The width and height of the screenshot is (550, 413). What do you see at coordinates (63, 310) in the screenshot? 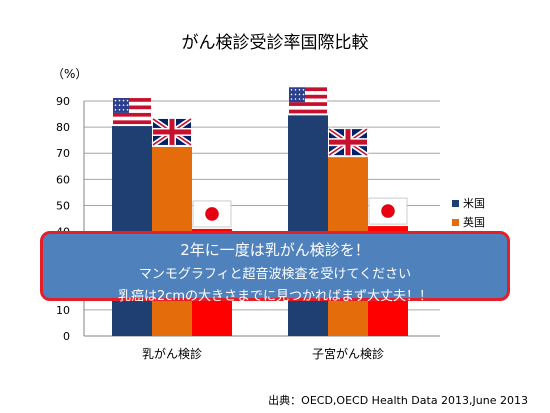
I see `y-tick-label: 10` at bounding box center [63, 310].